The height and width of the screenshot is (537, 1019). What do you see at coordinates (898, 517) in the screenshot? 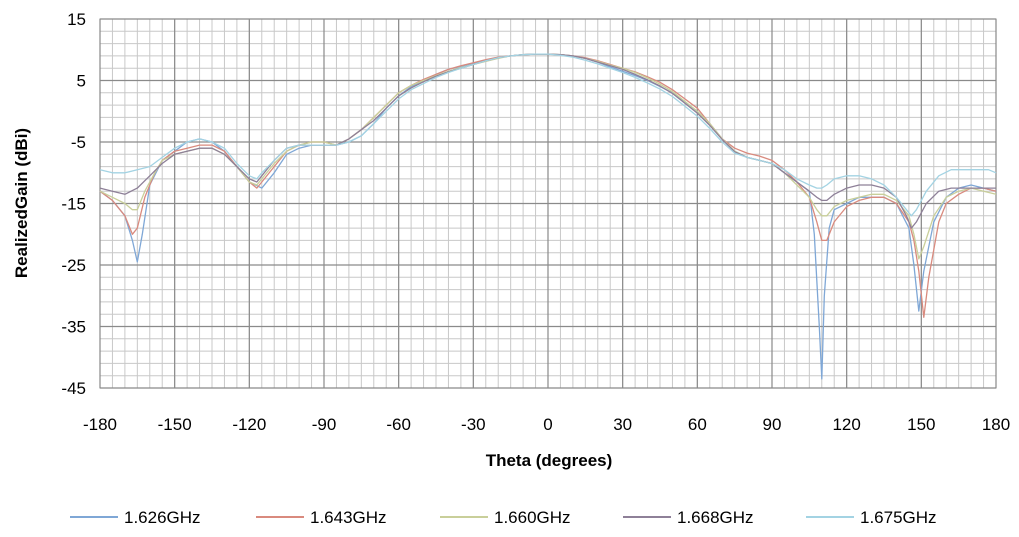
I see `legend-label: 1.675GHz` at bounding box center [898, 517].